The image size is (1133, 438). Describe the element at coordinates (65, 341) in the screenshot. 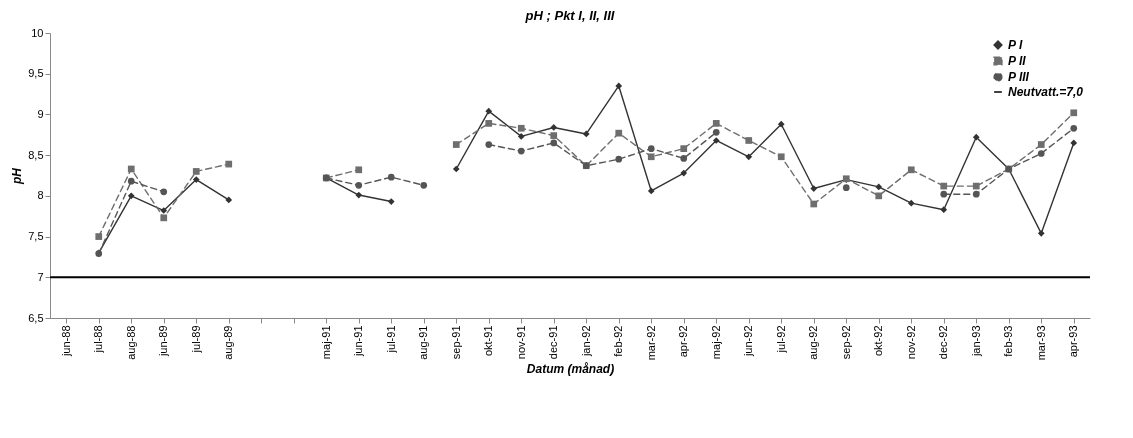

I see `x-tick-label: jun-88` at that location.